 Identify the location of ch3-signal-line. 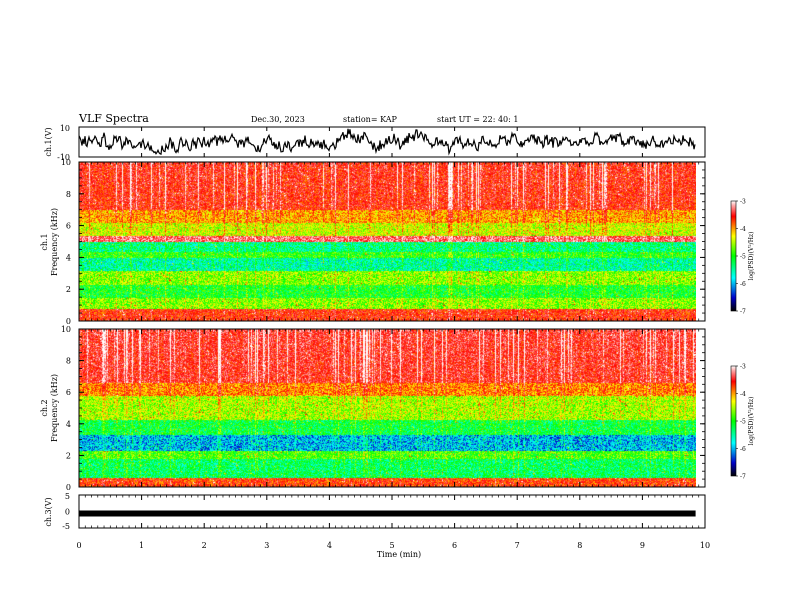
(387, 513).